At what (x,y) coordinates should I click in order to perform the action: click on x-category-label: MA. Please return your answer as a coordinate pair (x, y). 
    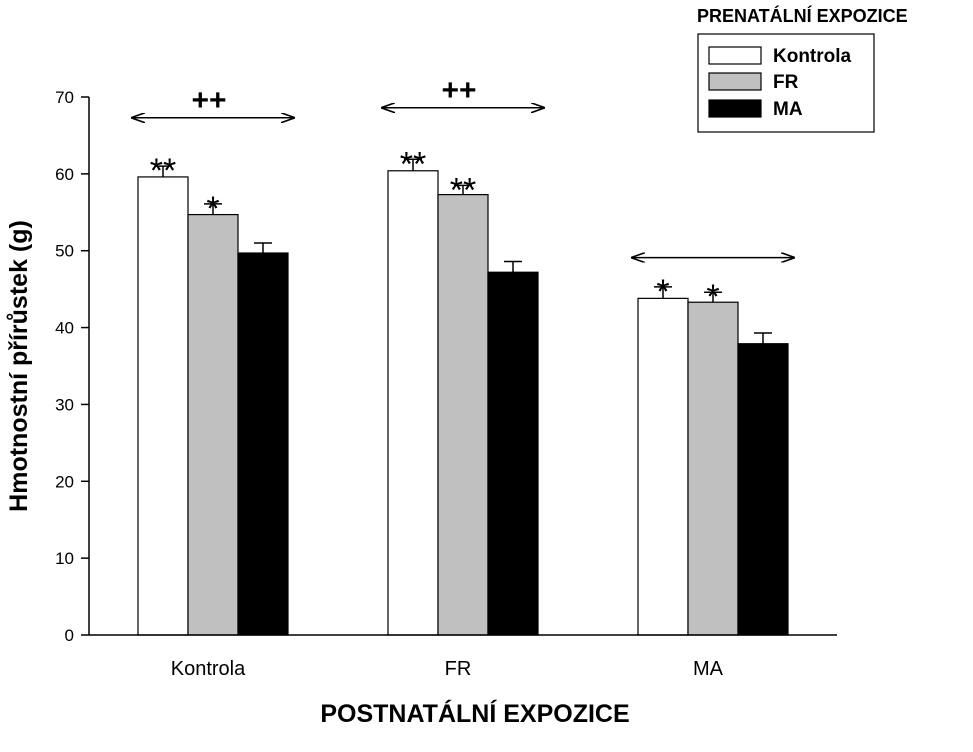
    Looking at the image, I should click on (708, 669).